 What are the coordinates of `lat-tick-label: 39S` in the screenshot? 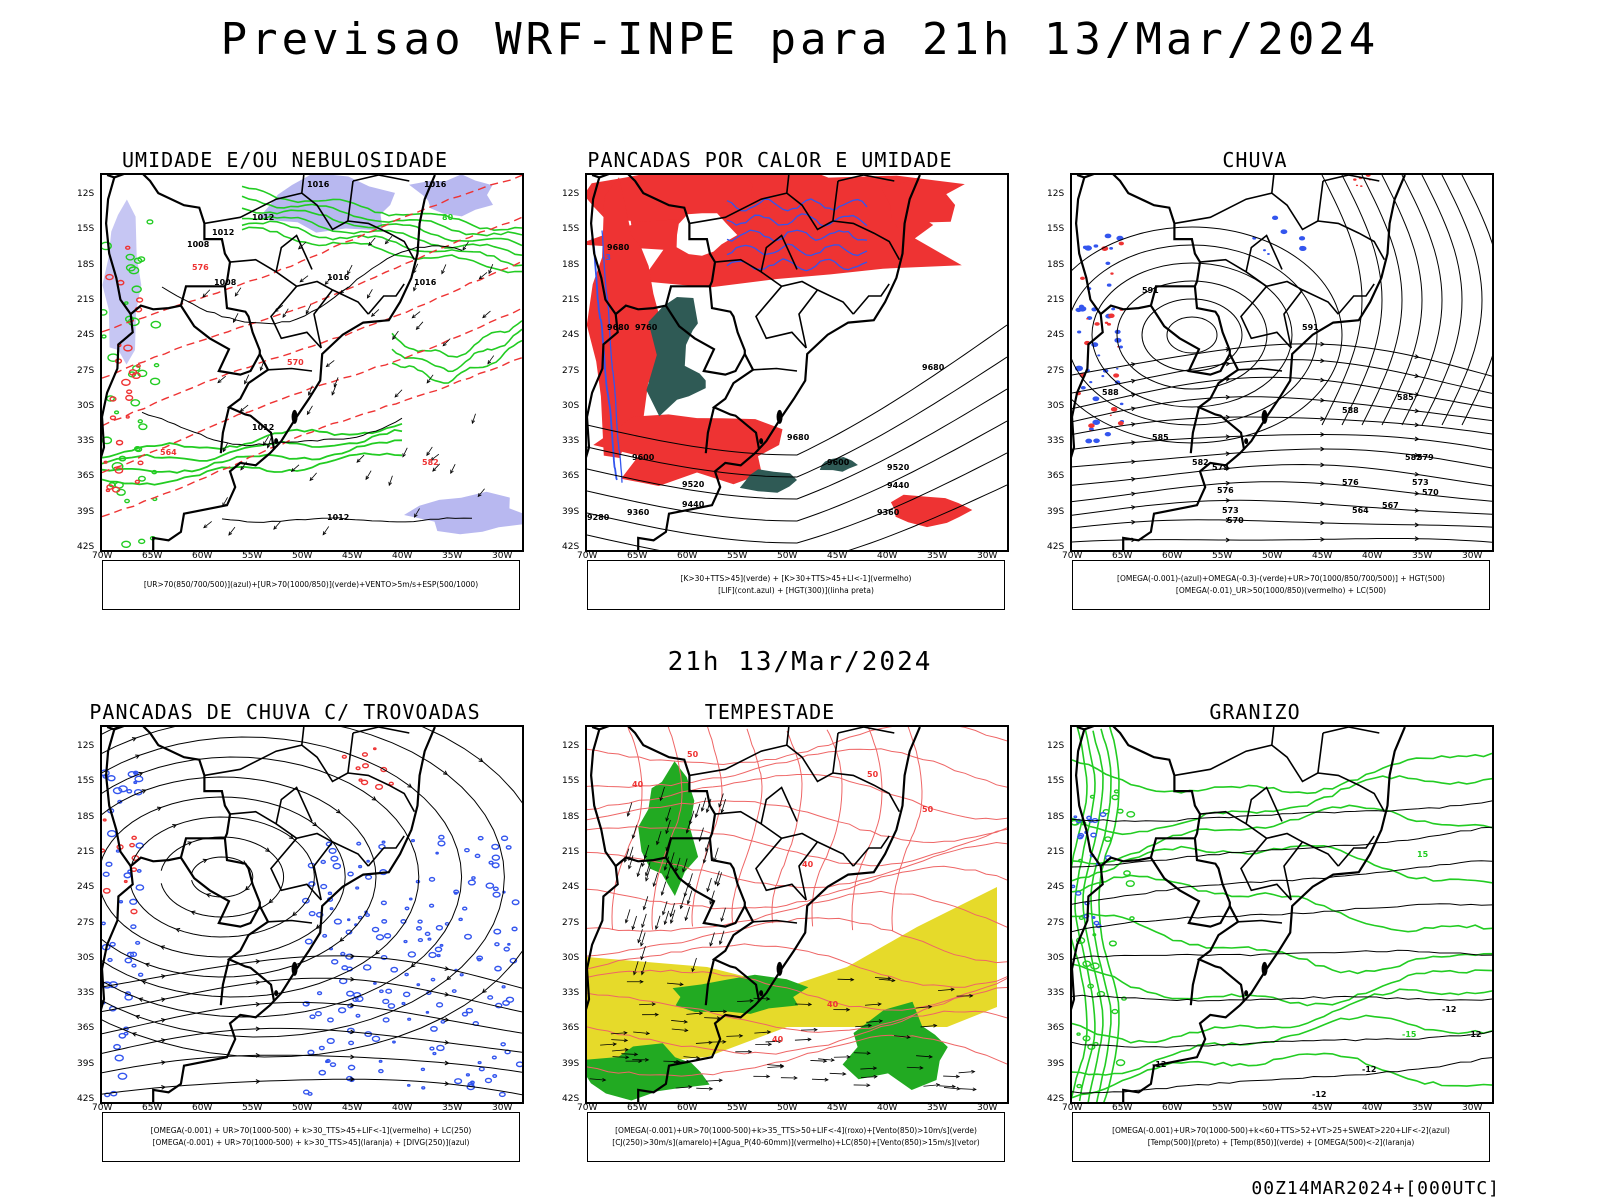 It's located at (1056, 511).